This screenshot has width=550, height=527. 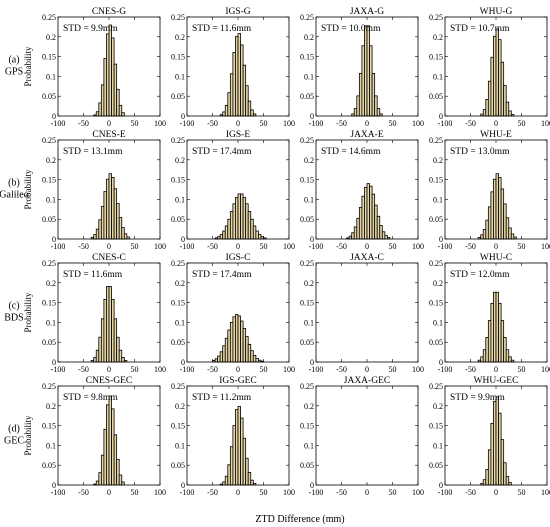 I want to click on row-sublabel: BDS, so click(x=13, y=318).